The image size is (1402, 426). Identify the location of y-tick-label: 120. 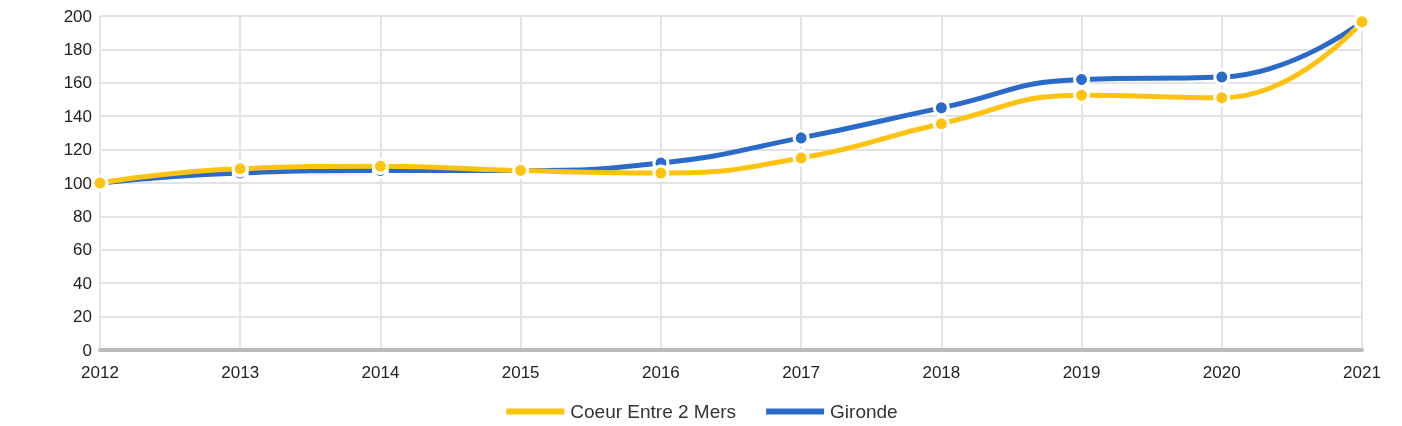
(77, 150).